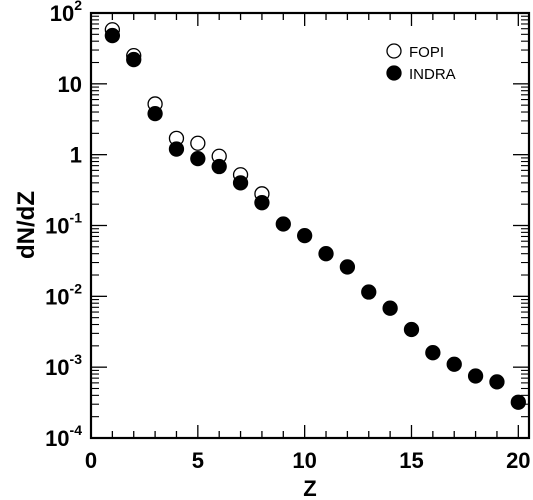  Describe the element at coordinates (198, 460) in the screenshot. I see `x-tick-label: 5` at that location.